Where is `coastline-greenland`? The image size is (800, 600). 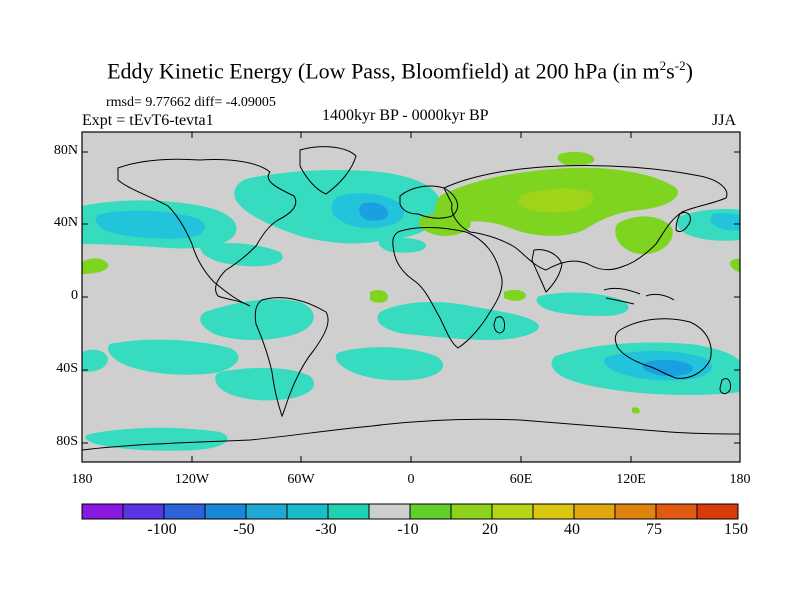
coastline-greenland is located at coordinates (328, 170).